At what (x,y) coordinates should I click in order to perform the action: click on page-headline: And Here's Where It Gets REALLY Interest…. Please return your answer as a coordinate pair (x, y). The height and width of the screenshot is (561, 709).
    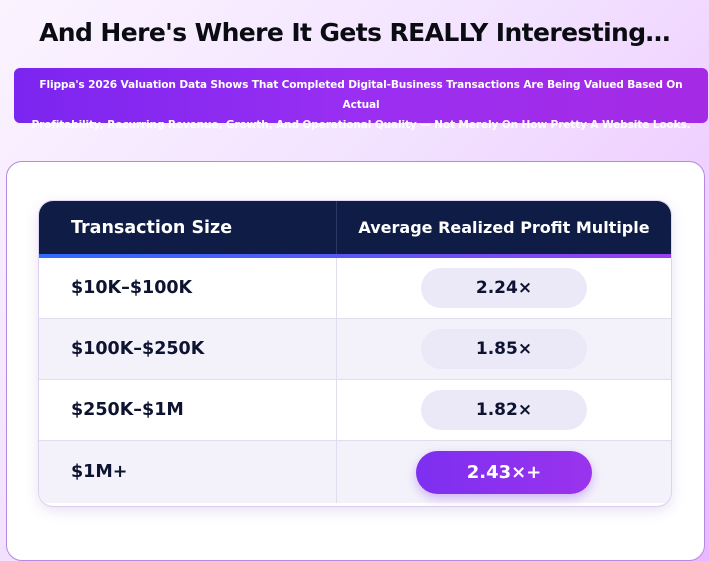
    Looking at the image, I should click on (354, 32).